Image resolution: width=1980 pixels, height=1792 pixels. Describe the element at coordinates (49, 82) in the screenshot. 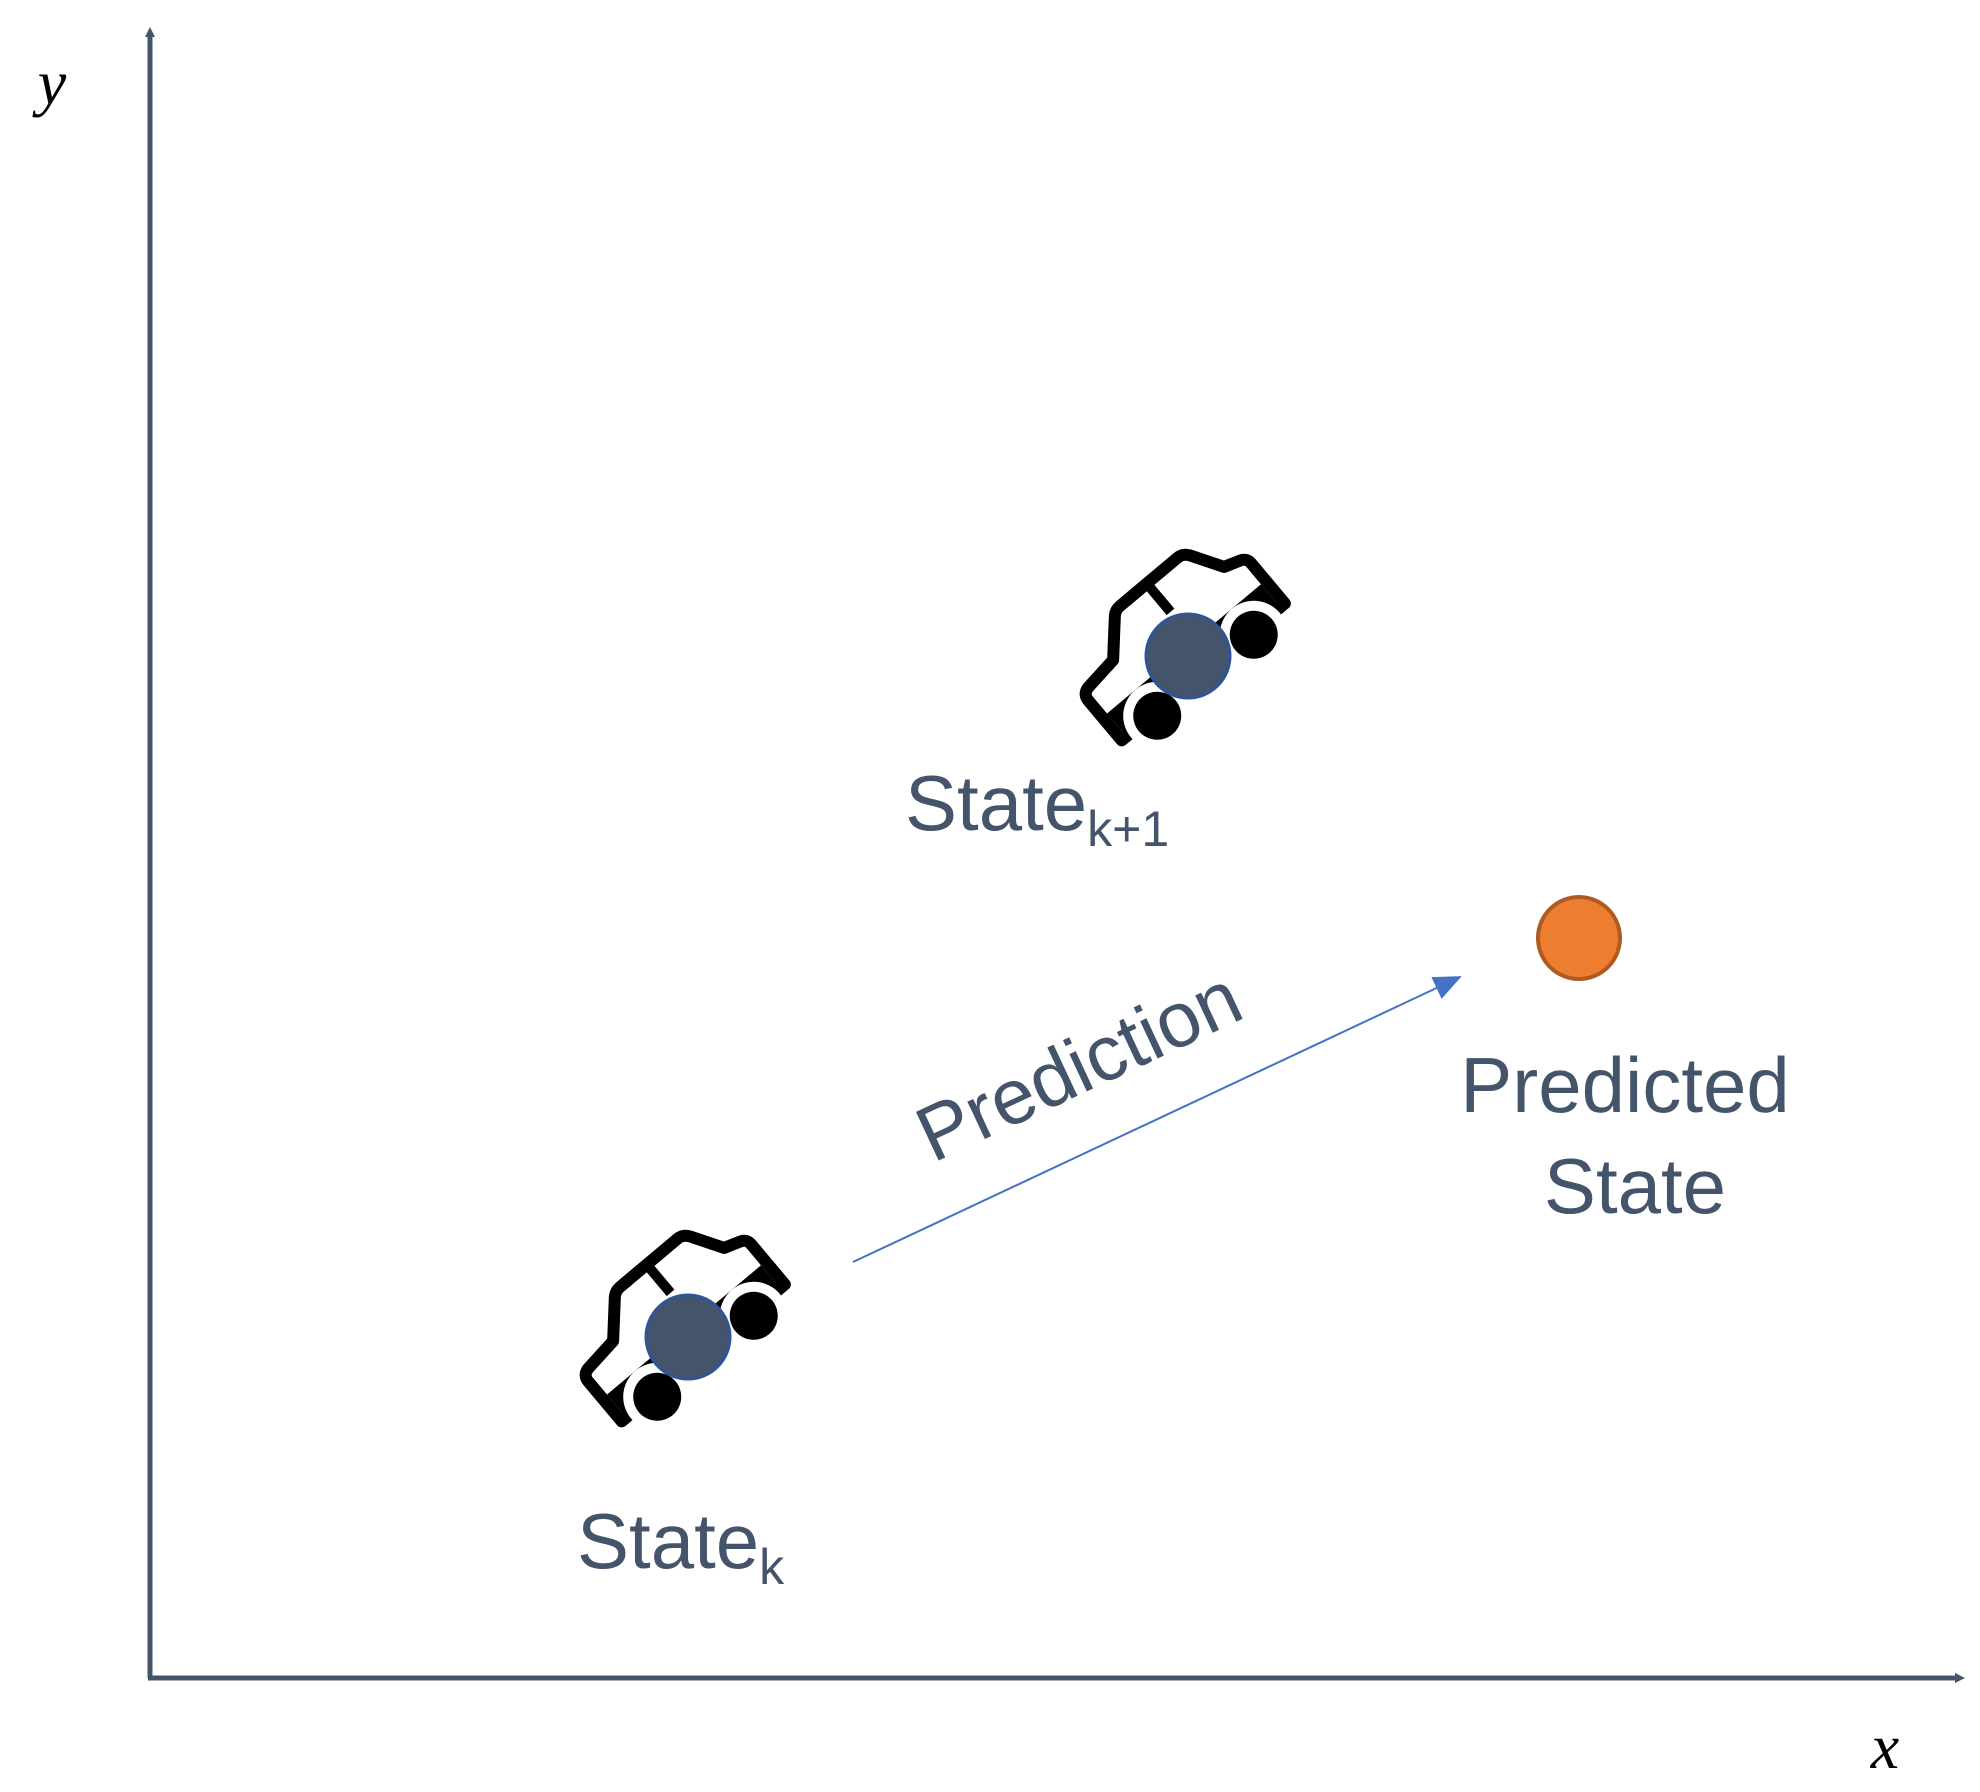

I see `y-axis-label: y` at that location.